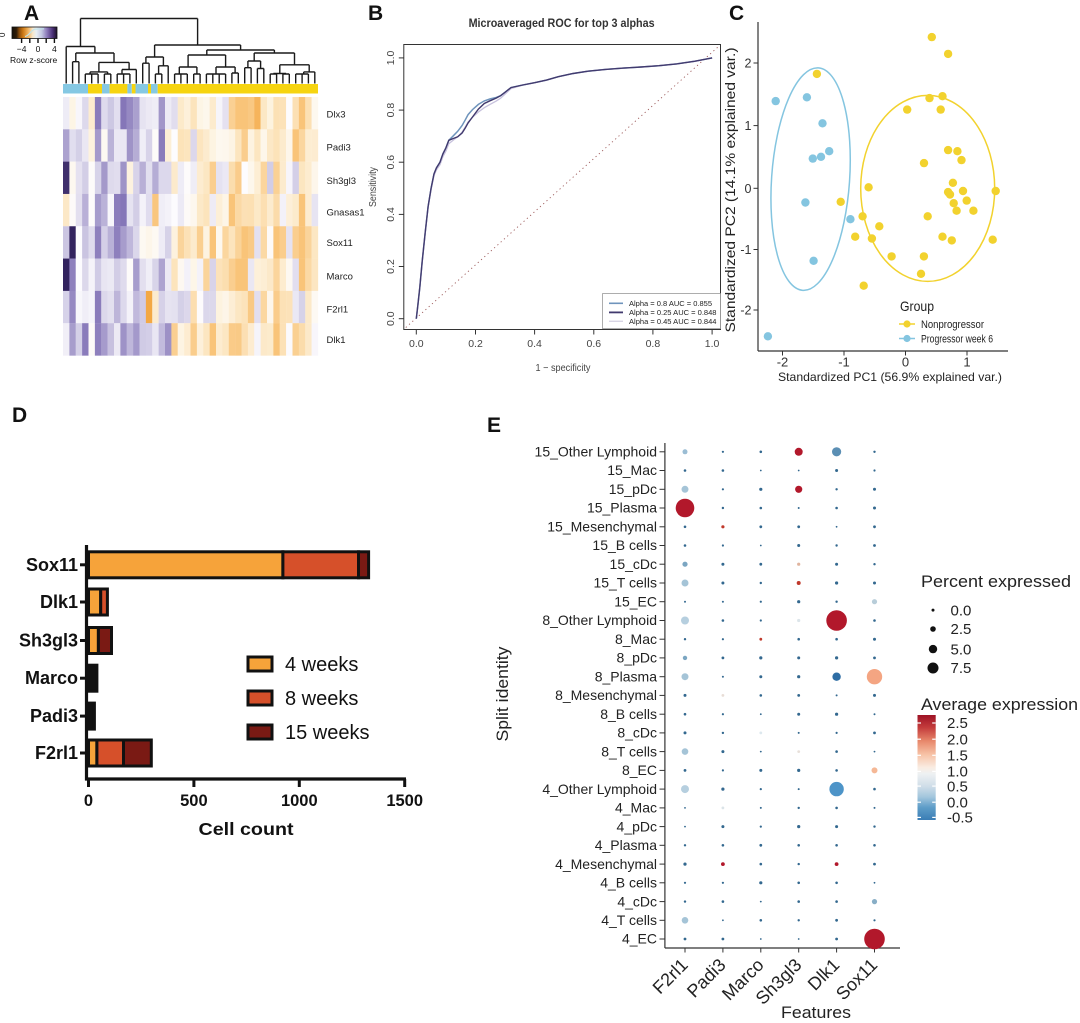 This screenshot has height=1023, width=1080. Describe the element at coordinates (637, 733) in the screenshot. I see `svg-text: 8_cDc` at that location.